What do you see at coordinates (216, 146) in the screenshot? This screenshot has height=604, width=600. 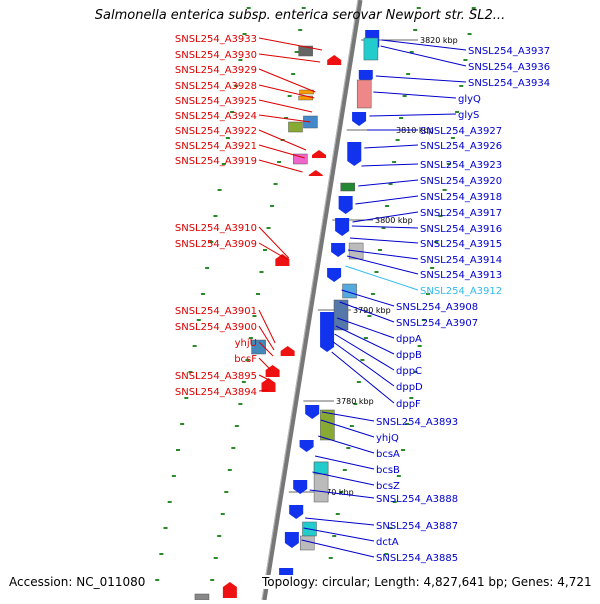 I see `left-gene-label: SNSL254_A3921` at bounding box center [216, 146].